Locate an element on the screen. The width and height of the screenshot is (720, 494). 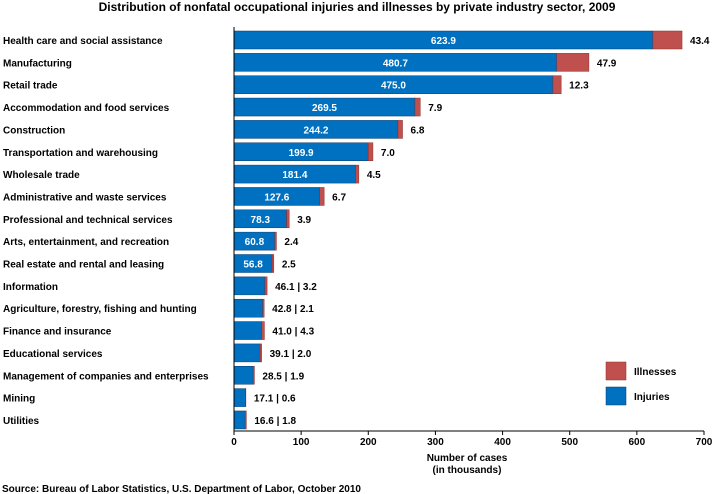
injuries-value-label: 480.7 is located at coordinates (395, 63).